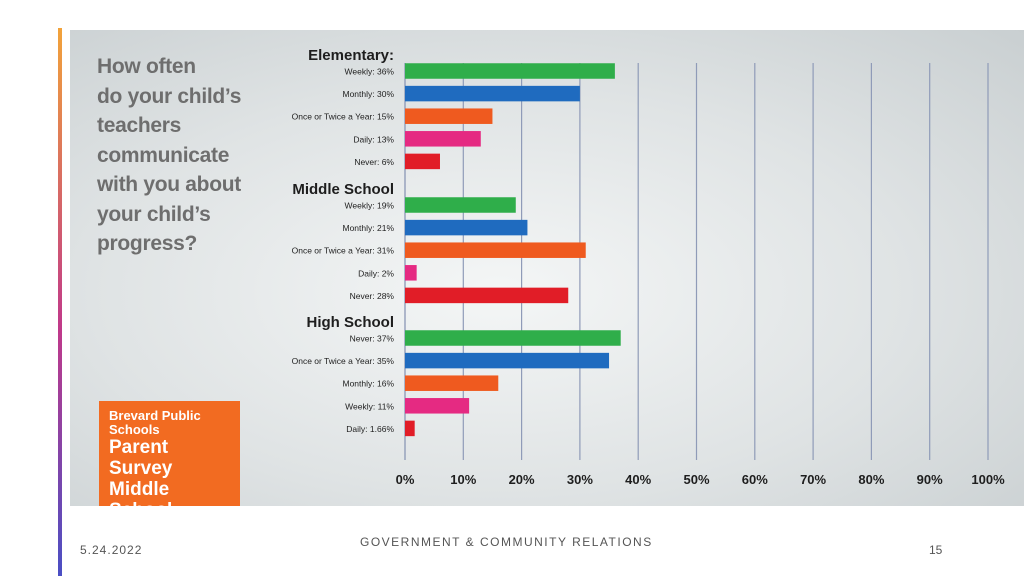 This screenshot has height=576, width=1024. What do you see at coordinates (988, 479) in the screenshot?
I see `x-tick-label: 100%` at bounding box center [988, 479].